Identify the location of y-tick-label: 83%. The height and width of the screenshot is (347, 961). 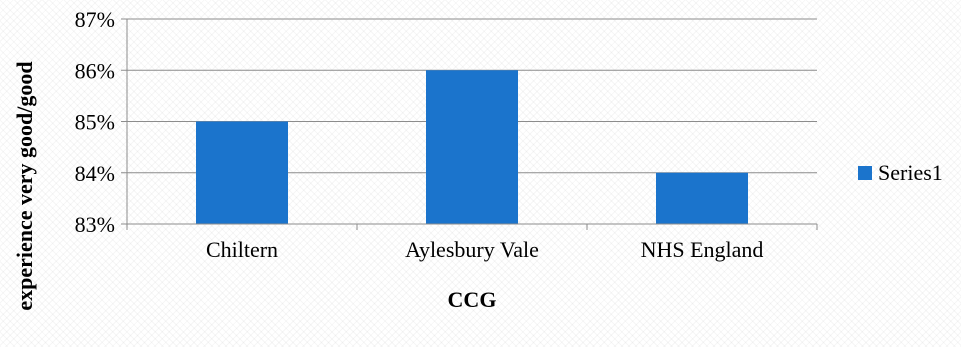
(95, 224).